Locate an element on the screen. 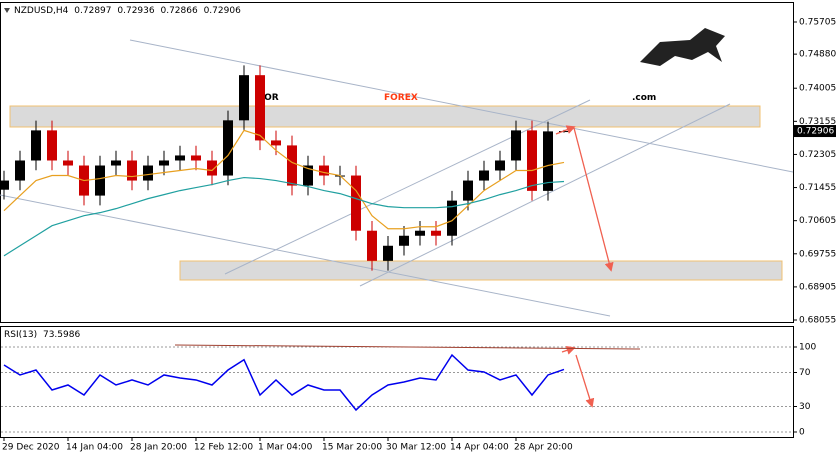 This screenshot has height=458, width=838. rsi-current: 73.5986 is located at coordinates (61, 335).